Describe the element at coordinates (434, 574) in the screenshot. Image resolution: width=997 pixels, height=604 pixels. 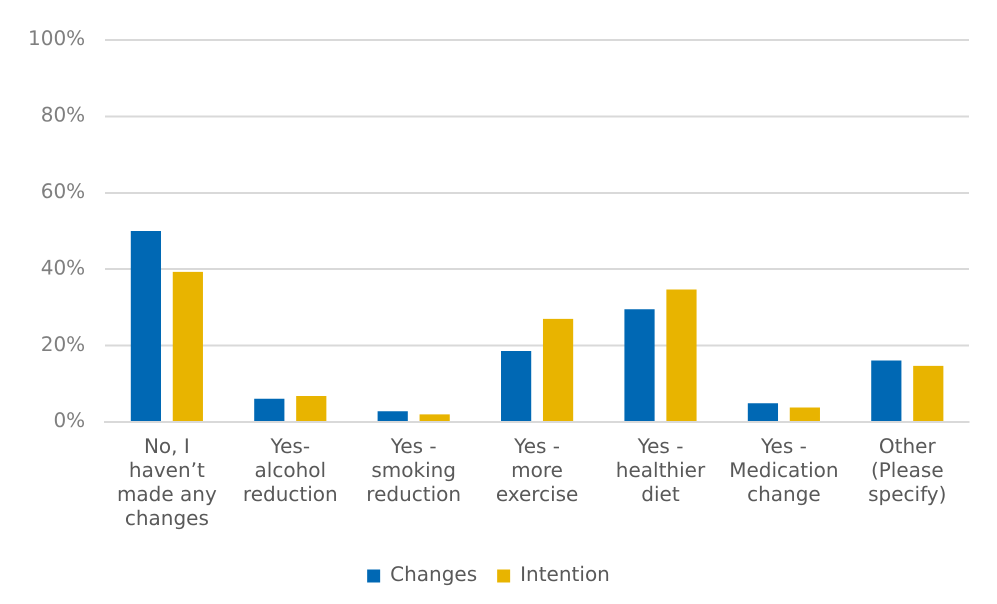
I see `legend-label: Changes` at that location.